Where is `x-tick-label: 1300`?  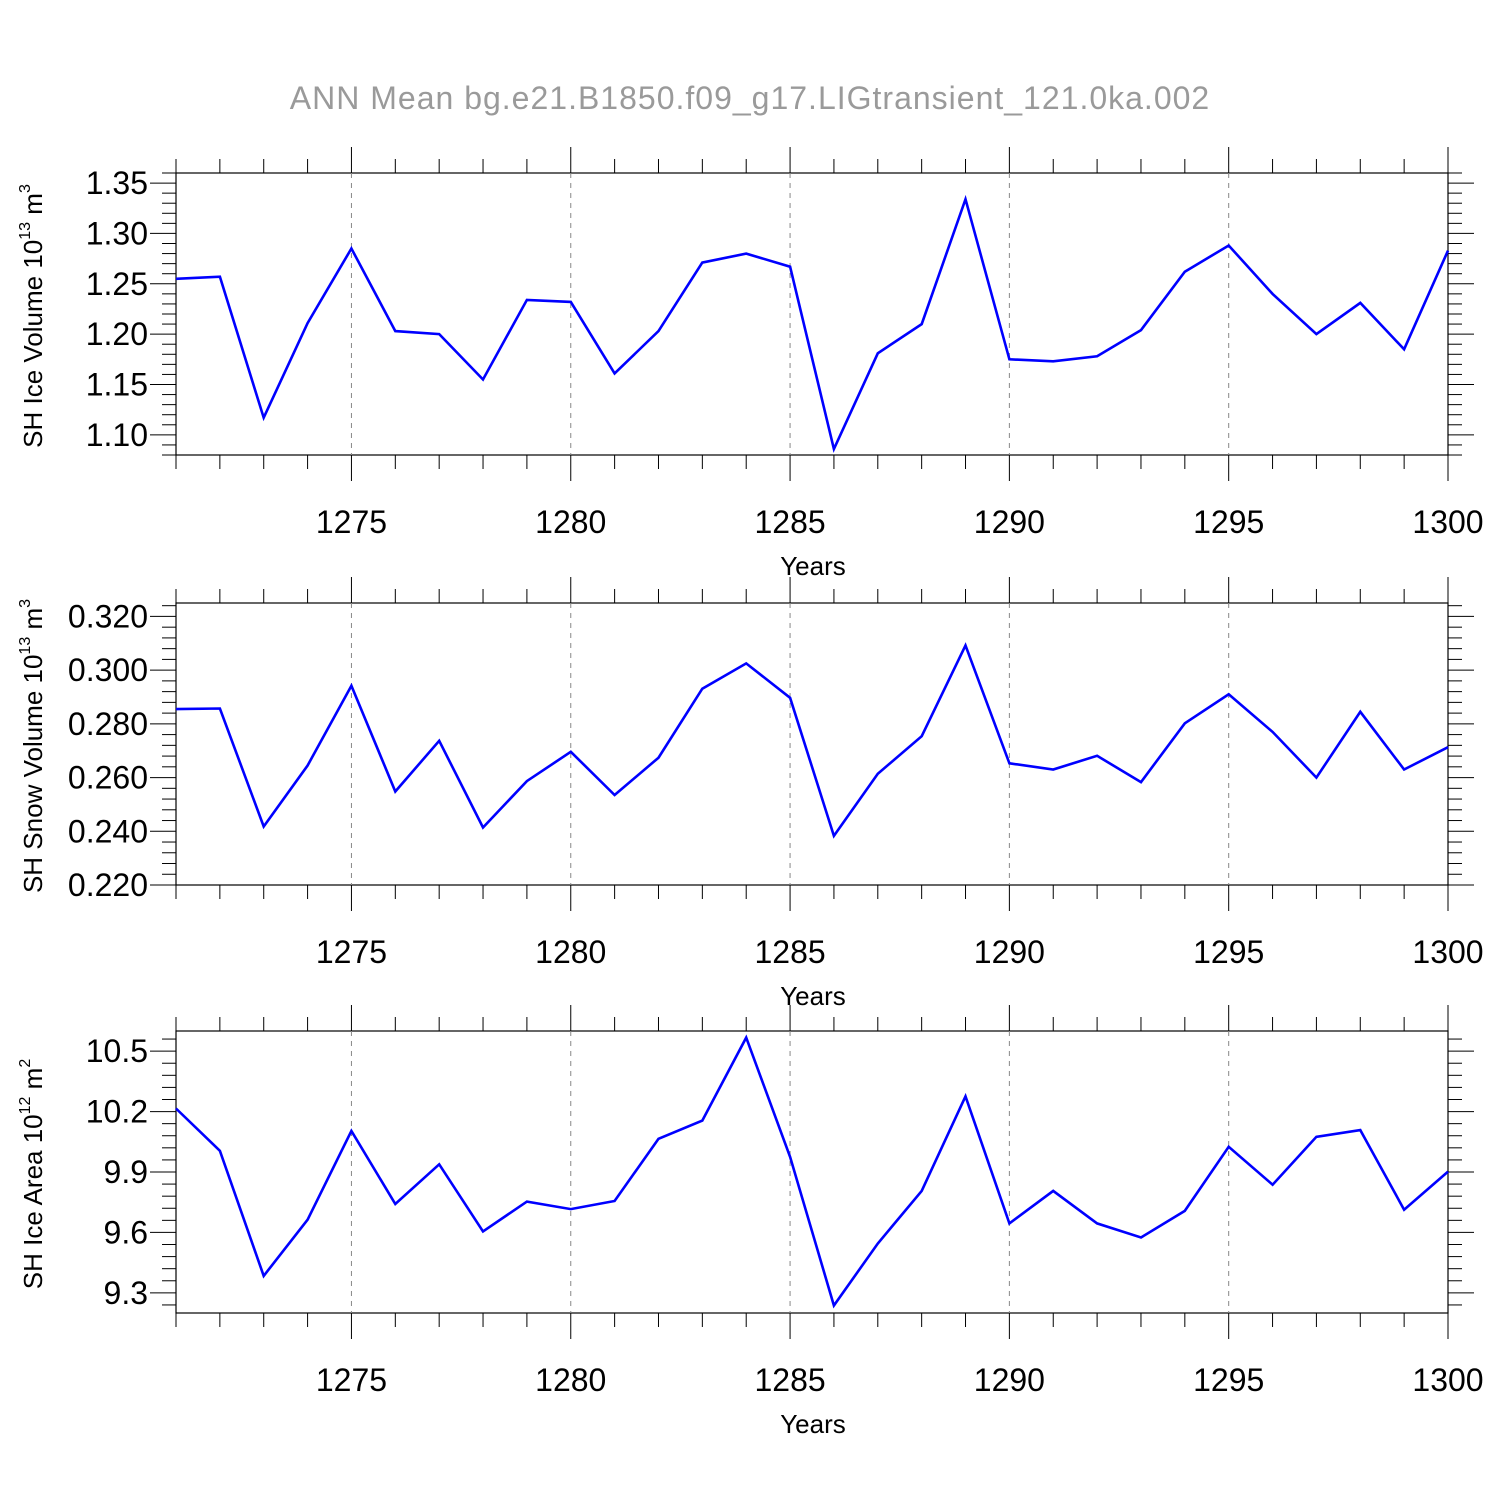 x-tick-label: 1300 is located at coordinates (1447, 522).